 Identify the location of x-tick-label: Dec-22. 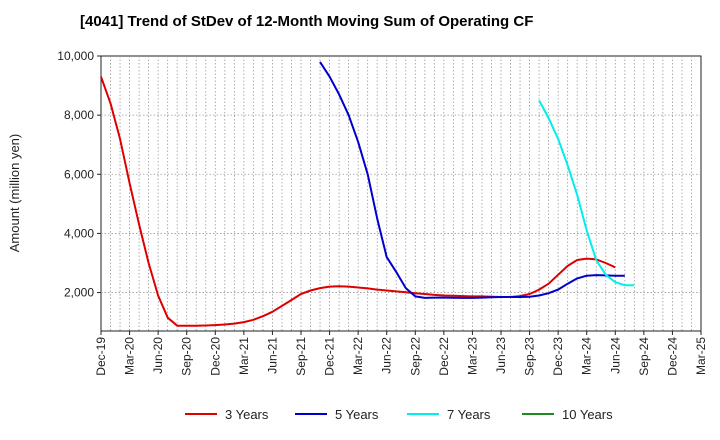
(444, 356).